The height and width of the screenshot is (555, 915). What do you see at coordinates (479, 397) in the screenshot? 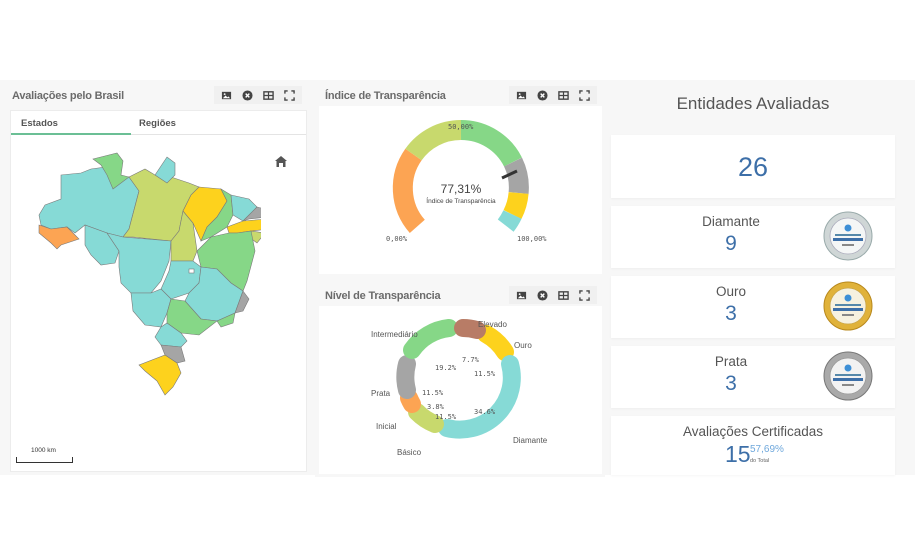
I see `slice-diamante` at bounding box center [479, 397].